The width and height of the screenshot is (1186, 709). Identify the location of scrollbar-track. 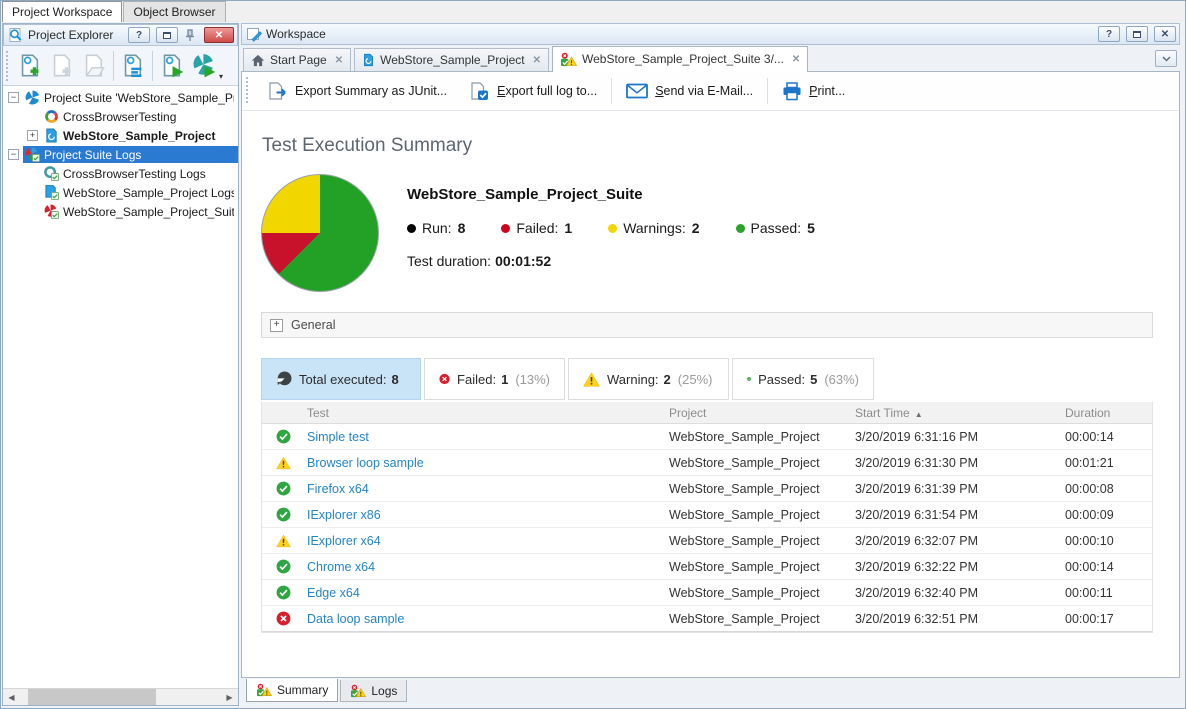
(120, 697).